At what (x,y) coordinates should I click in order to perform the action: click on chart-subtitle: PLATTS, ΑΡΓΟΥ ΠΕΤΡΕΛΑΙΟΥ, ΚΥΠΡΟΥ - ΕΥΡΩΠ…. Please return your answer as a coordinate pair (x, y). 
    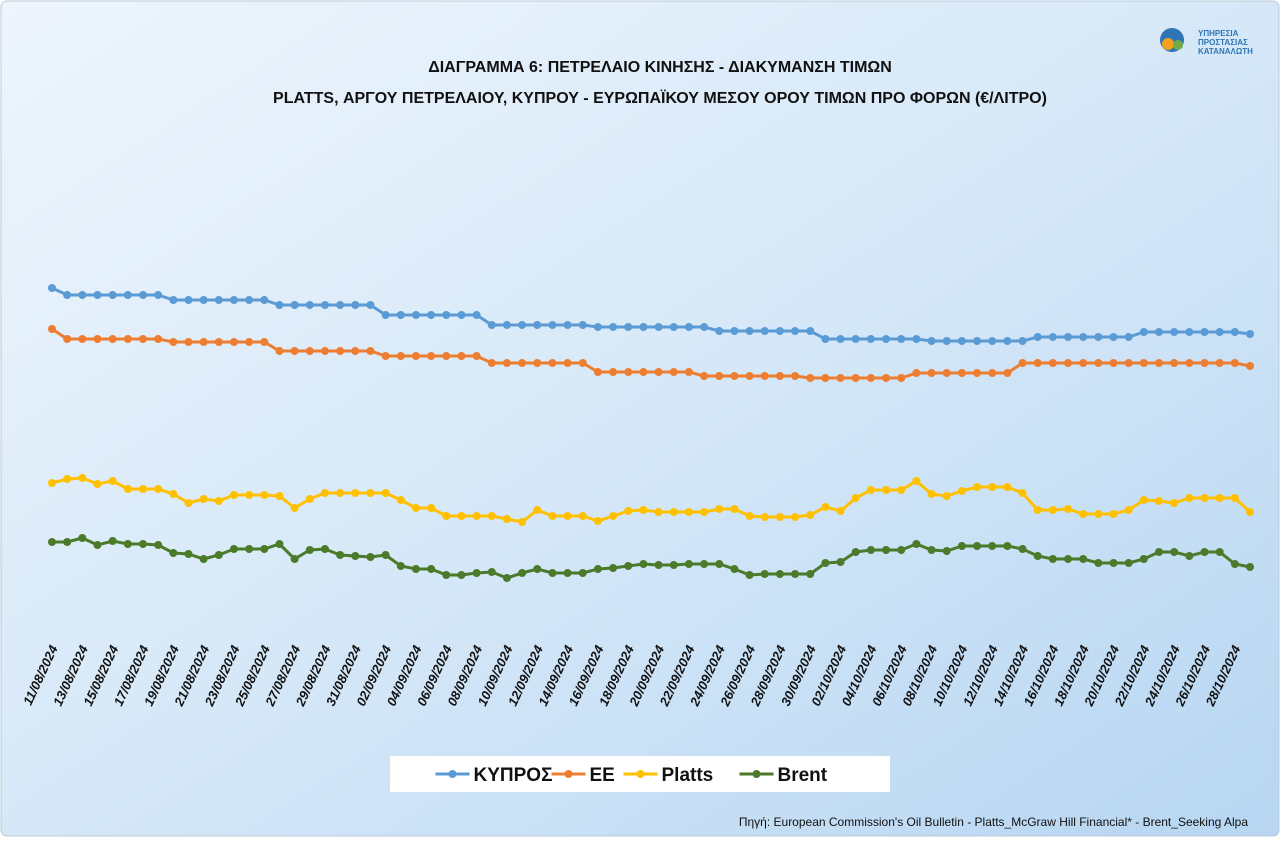
    Looking at the image, I should click on (660, 98).